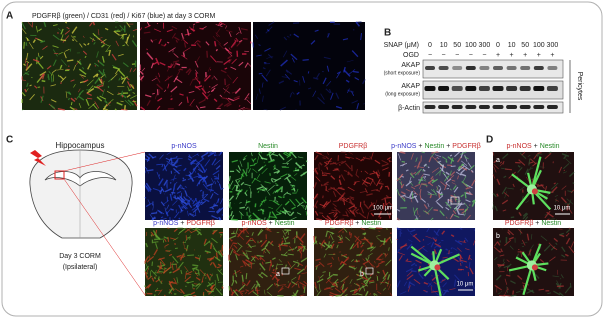  I want to click on caption-part: PDGFRβ, so click(466, 146).